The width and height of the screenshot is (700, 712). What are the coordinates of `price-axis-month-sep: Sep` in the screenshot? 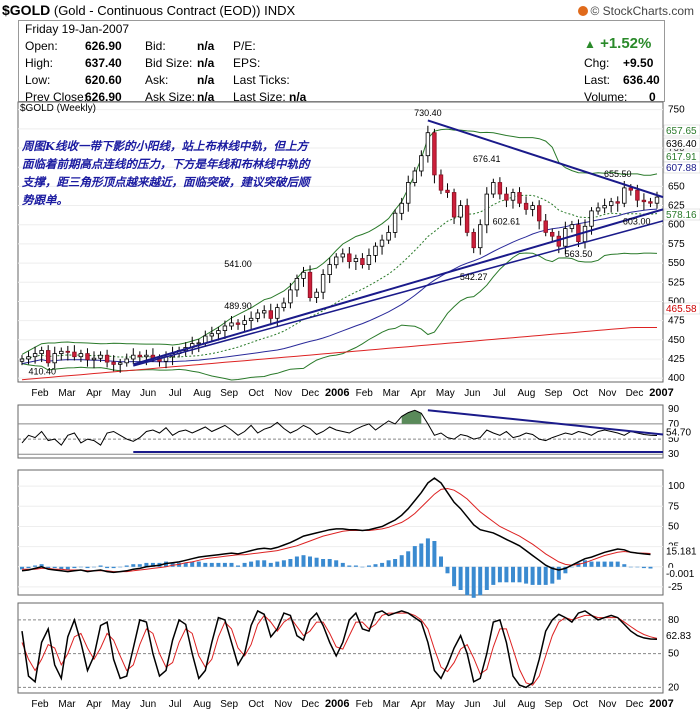 It's located at (554, 393).